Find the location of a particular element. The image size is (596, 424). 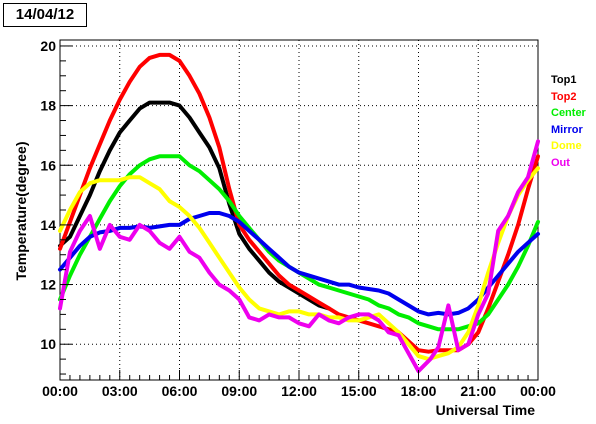

x-tick-label: 06:00 is located at coordinates (180, 391).